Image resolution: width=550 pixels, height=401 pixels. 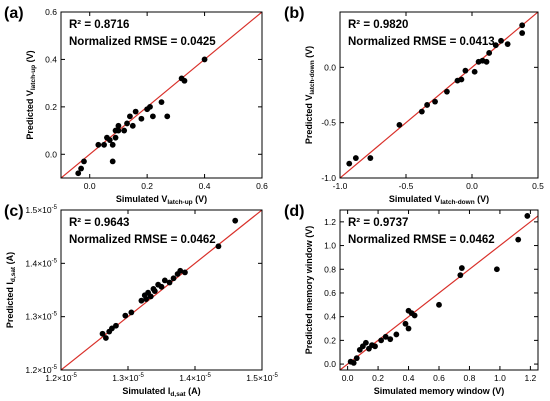 I want to click on x-axis-title-subscript: latch-down, so click(x=457, y=202).